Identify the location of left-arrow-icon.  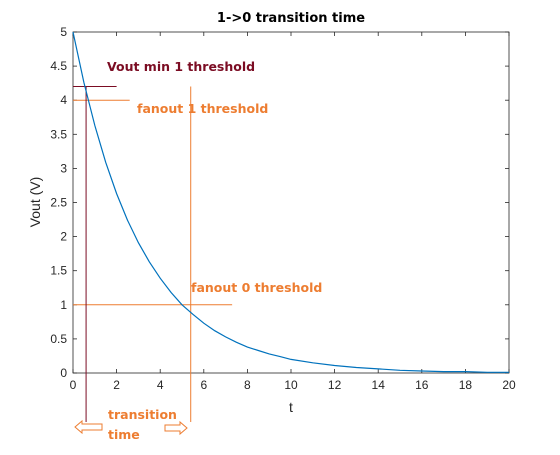
(88, 427).